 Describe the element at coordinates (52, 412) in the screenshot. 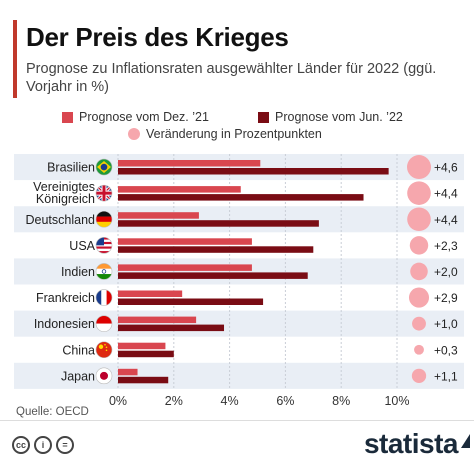

I see `source-note: Quelle: OECD` at that location.